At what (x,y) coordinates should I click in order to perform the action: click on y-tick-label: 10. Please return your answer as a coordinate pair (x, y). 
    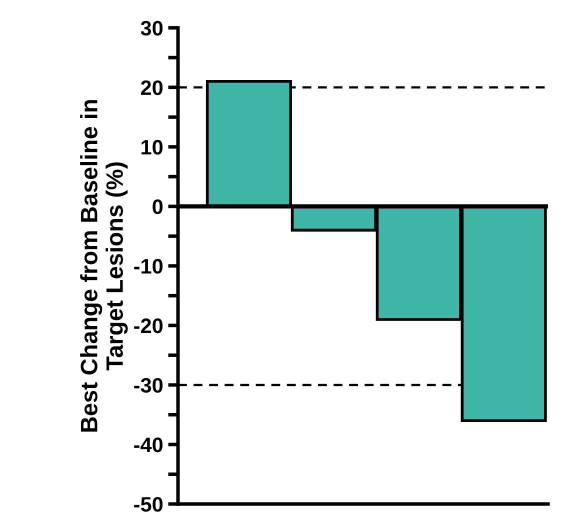
    Looking at the image, I should click on (152, 147).